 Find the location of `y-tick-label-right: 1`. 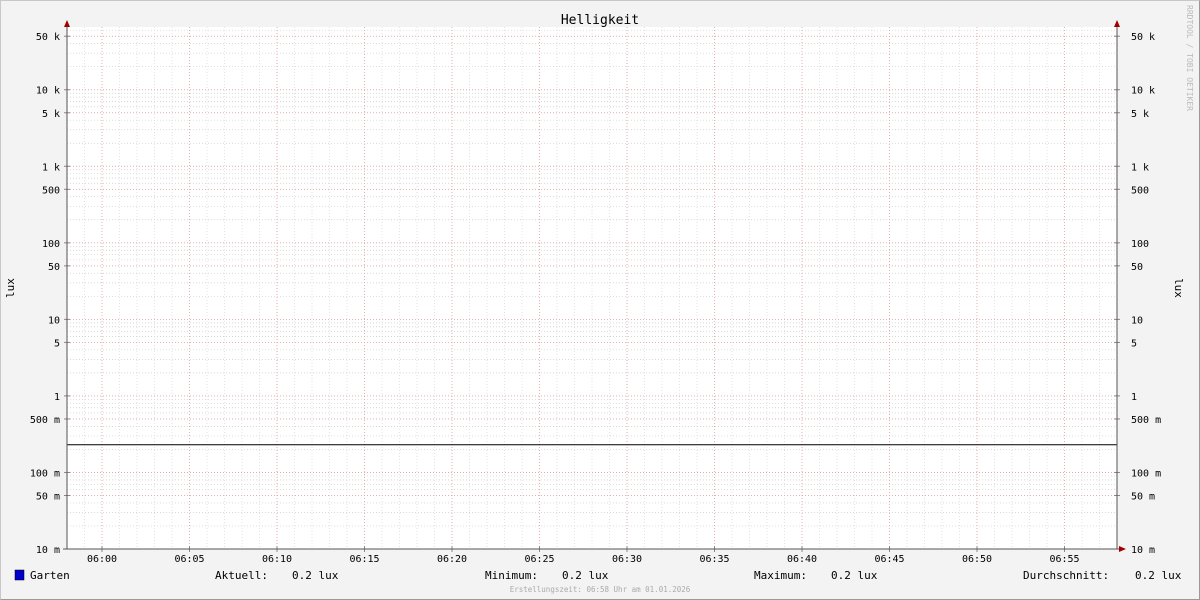

y-tick-label-right: 1 is located at coordinates (1134, 397).